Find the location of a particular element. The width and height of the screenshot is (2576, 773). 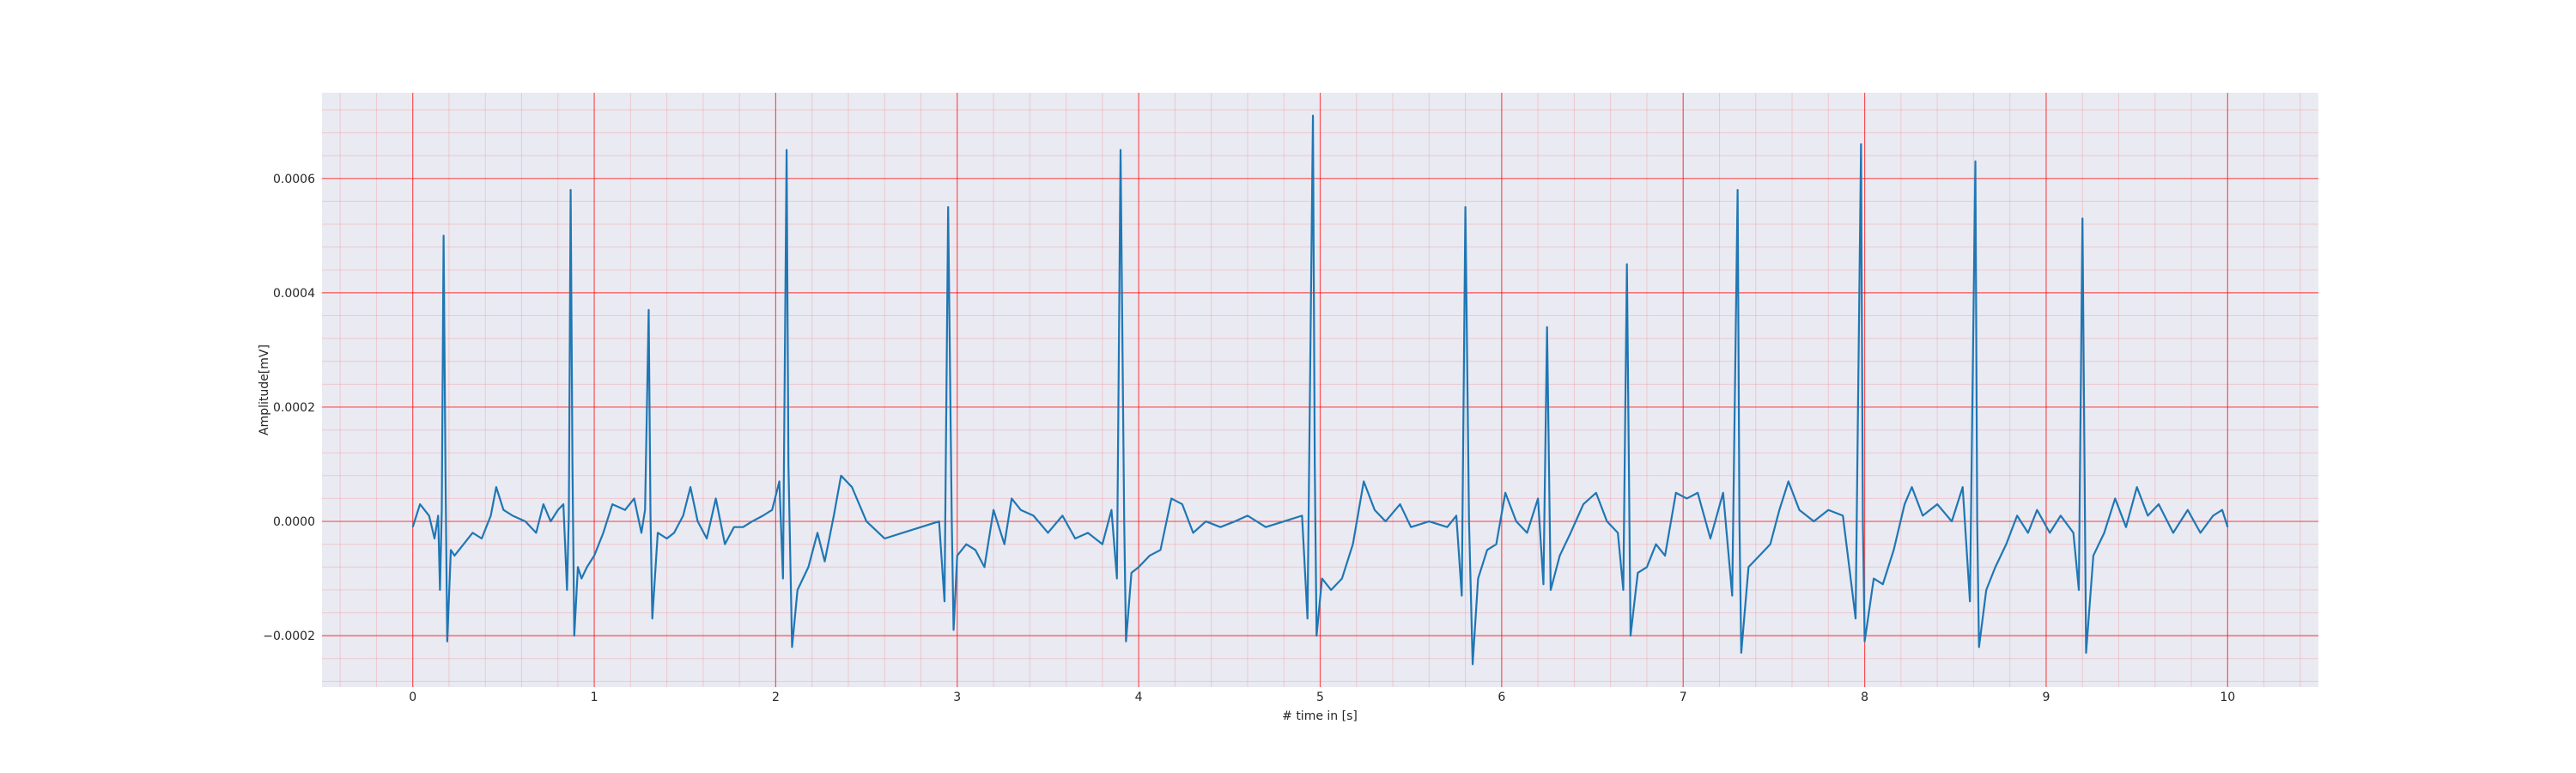

x-tick-labels: 0 1 2 3 4 5 6 7 8 9 10 is located at coordinates (1322, 697).